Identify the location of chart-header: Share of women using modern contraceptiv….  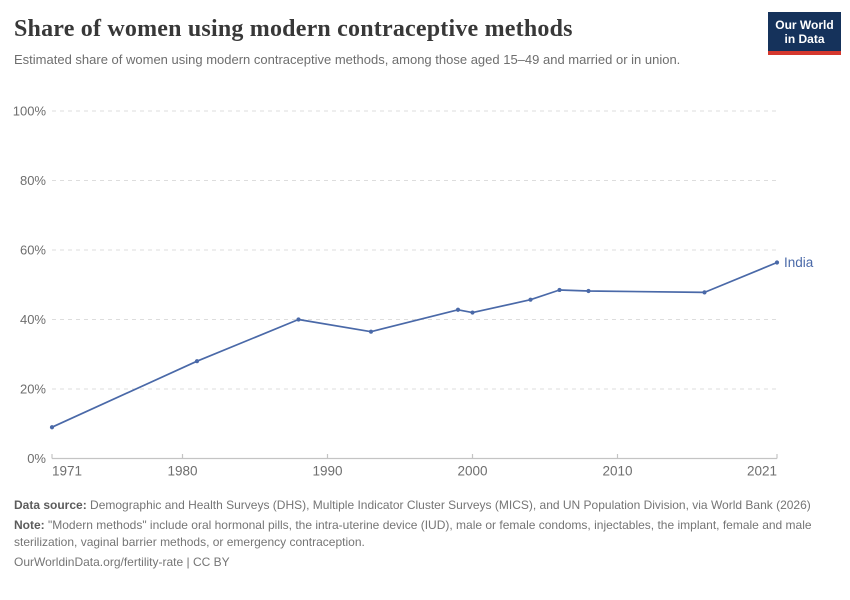
(384, 41).